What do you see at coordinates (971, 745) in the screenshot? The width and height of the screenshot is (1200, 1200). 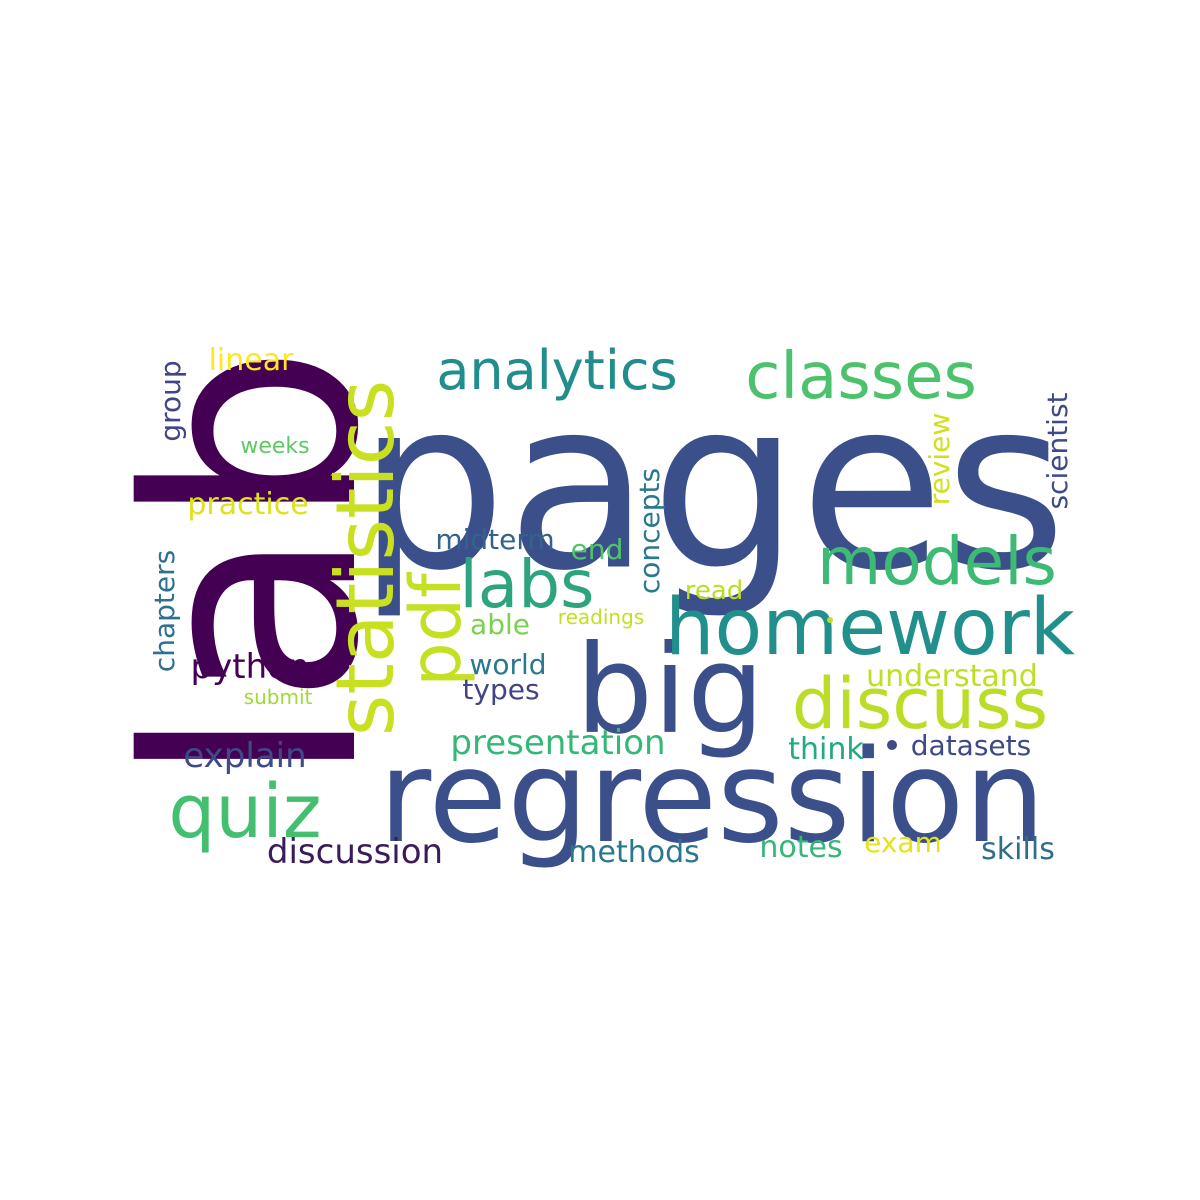 I see `word-datasets: datasets` at bounding box center [971, 745].